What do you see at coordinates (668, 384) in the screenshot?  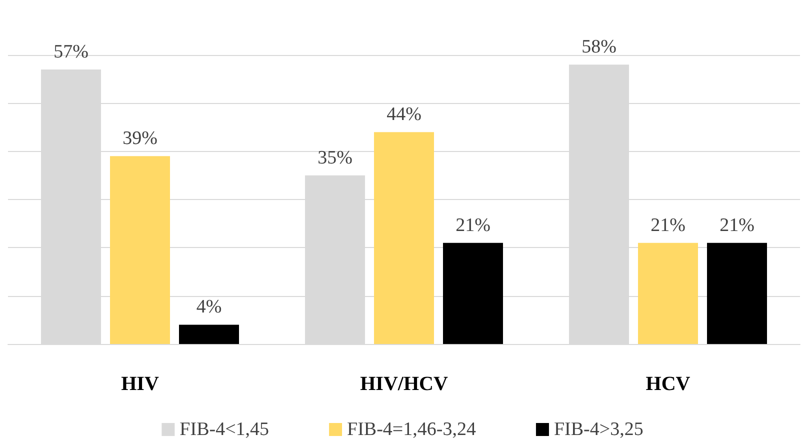 I see `x-tick-label: HCV` at bounding box center [668, 384].